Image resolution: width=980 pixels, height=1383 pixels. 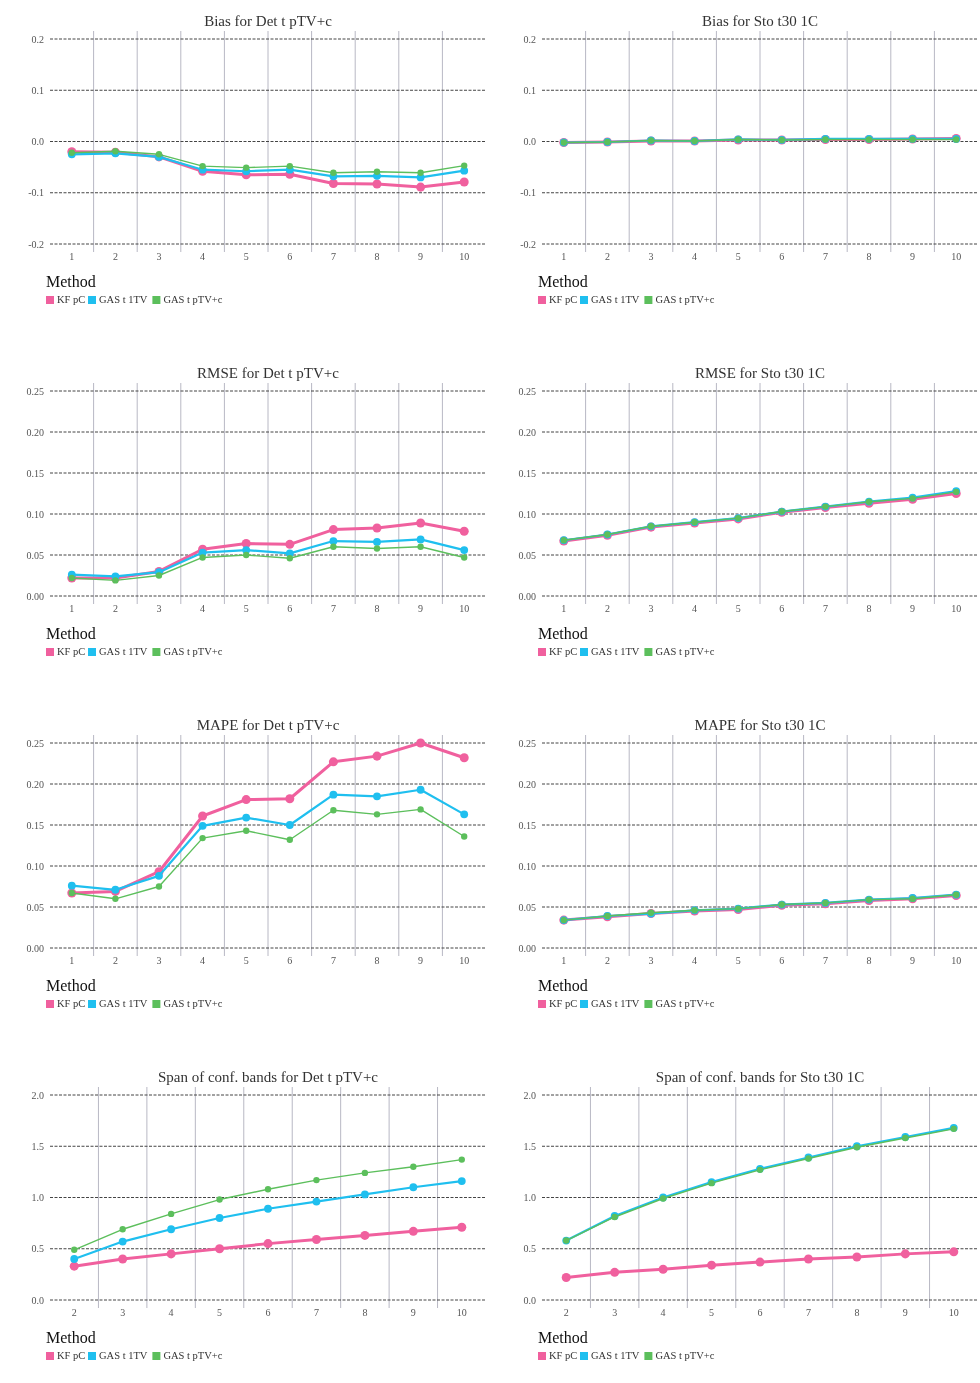 I want to click on chart-title: MAPE for Det t pTV+c, so click(x=268, y=725).